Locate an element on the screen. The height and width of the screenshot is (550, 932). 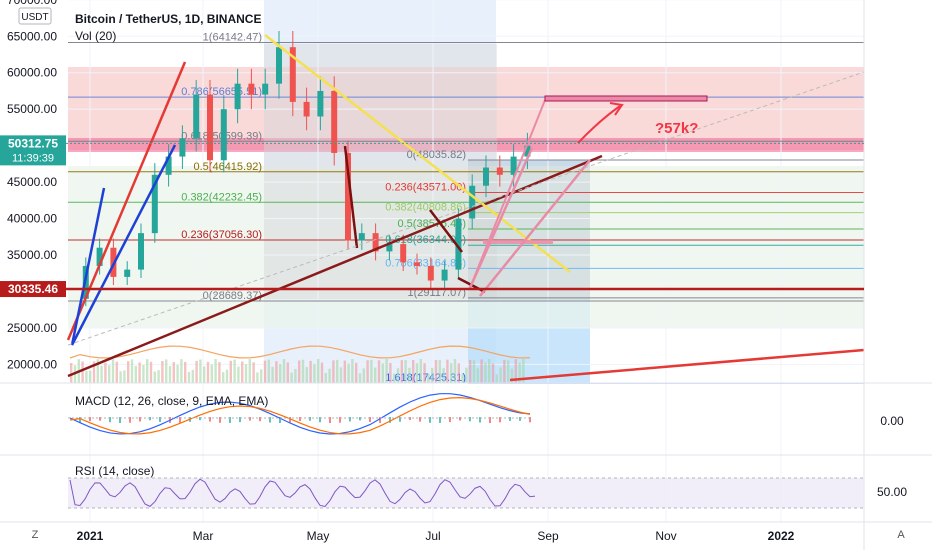
currency-button is located at coordinates (35, 16).